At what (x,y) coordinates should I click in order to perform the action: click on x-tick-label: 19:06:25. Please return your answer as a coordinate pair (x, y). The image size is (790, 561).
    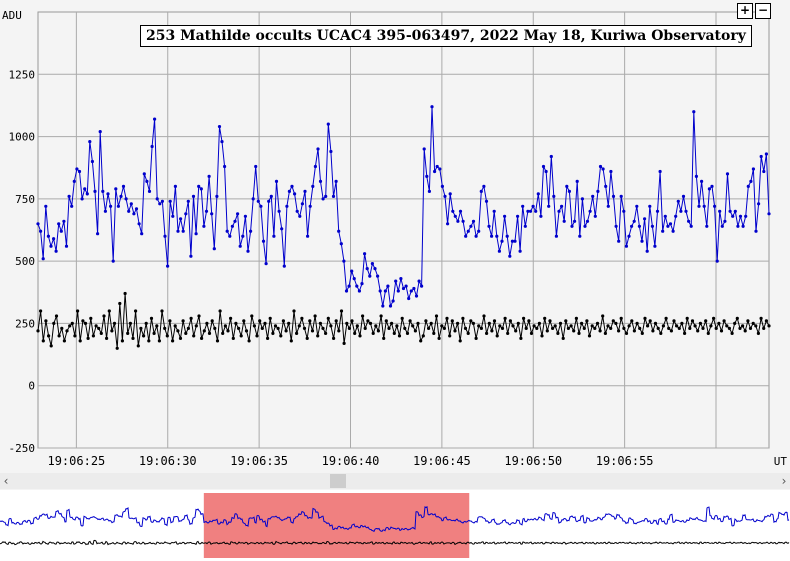
    Looking at the image, I should click on (76, 461).